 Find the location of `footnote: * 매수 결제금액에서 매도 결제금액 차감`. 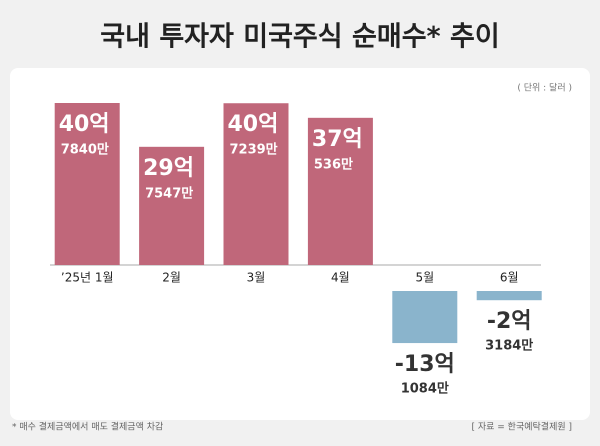

footnote: * 매수 결제금액에서 매도 결제금액 차감 is located at coordinates (87, 427).